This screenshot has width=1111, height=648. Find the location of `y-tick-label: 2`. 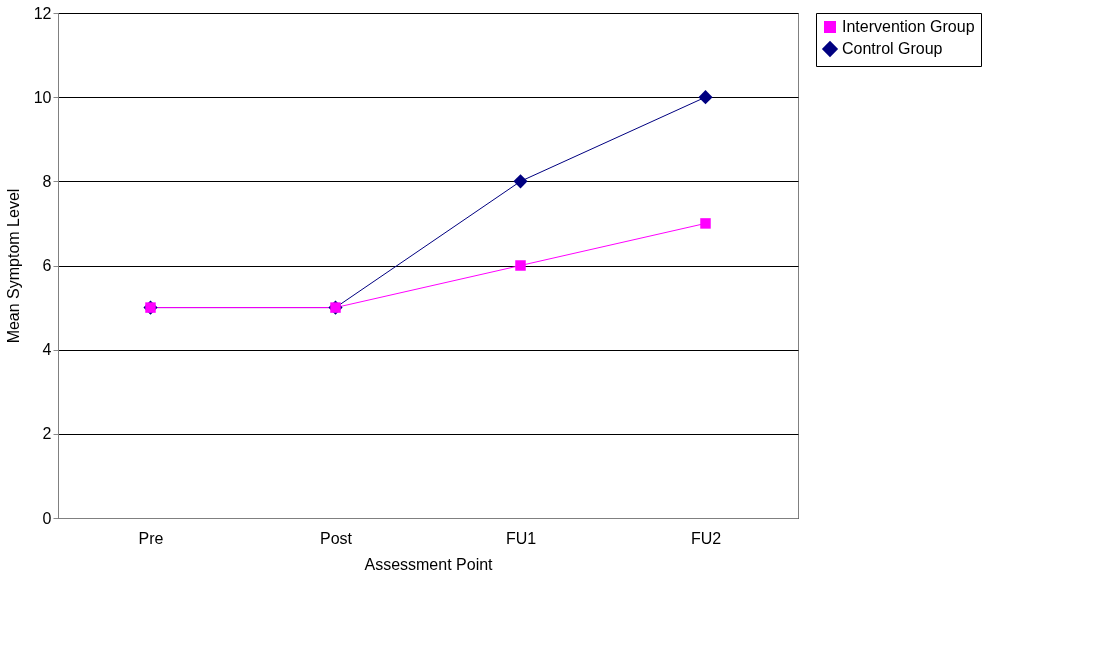

y-tick-label: 2 is located at coordinates (47, 434).